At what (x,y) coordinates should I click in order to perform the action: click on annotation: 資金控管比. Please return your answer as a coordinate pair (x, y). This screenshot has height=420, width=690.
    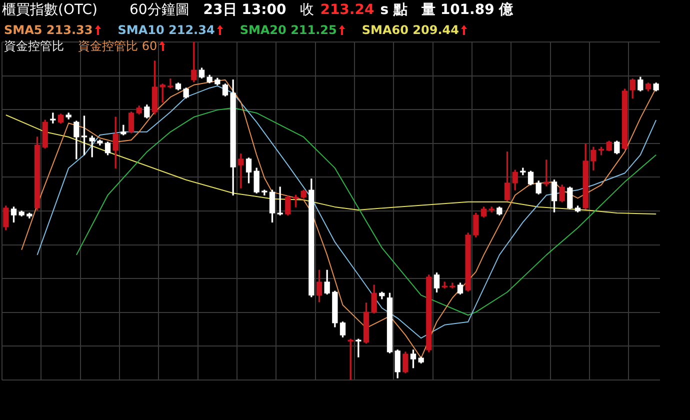
    Looking at the image, I should click on (34, 46).